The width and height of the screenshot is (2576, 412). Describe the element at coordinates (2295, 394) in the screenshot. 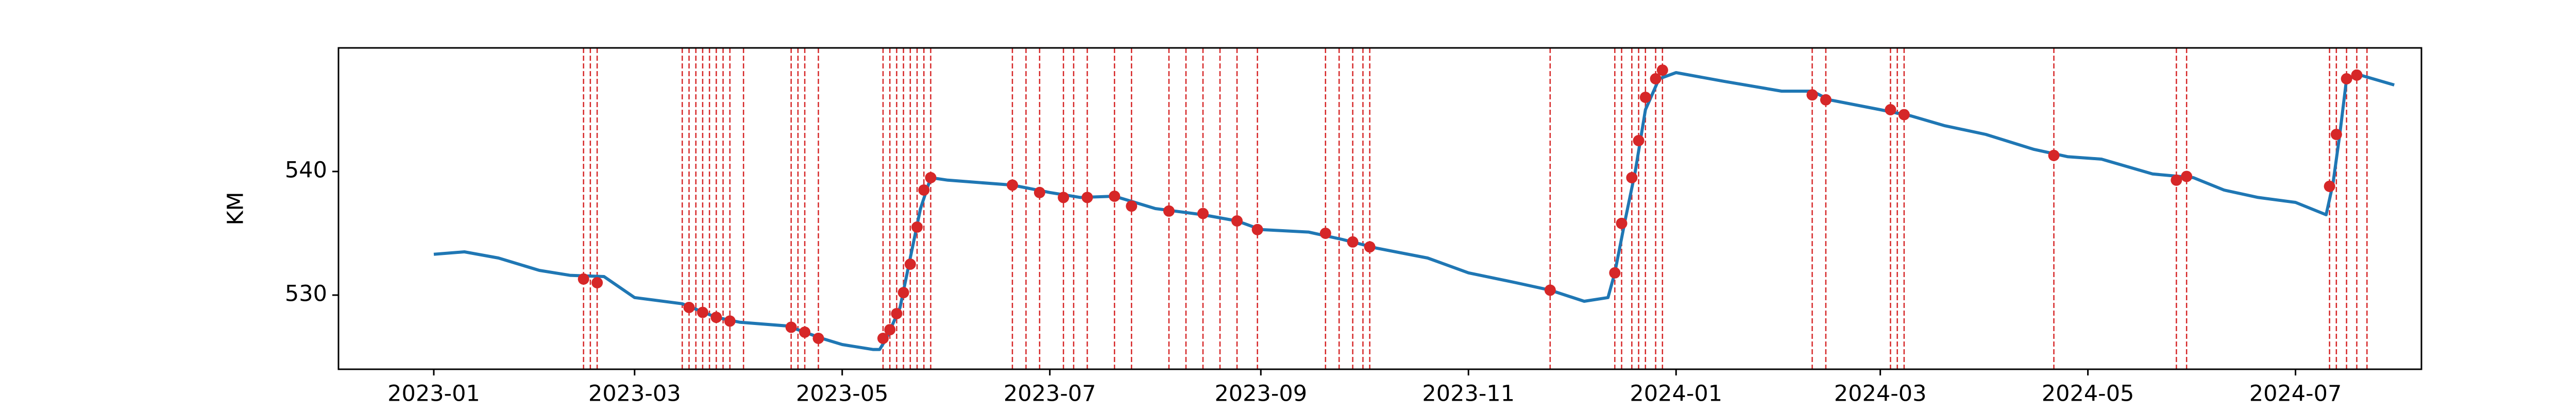

I see `x-tick-label: 2024-07` at that location.